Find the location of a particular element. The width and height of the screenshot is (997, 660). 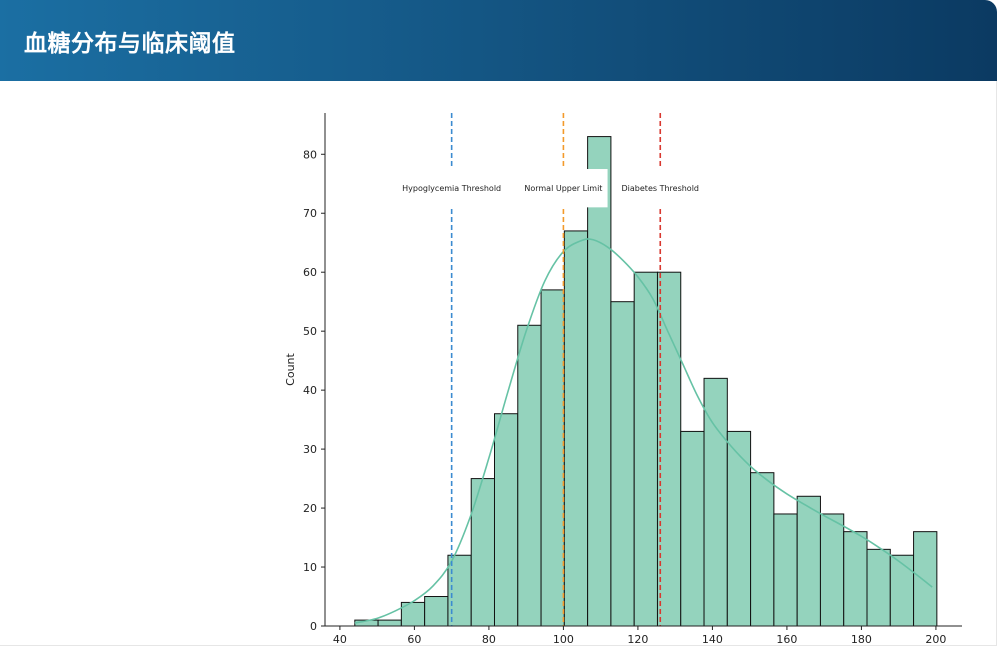

x-tick-label: 200 is located at coordinates (935, 639).